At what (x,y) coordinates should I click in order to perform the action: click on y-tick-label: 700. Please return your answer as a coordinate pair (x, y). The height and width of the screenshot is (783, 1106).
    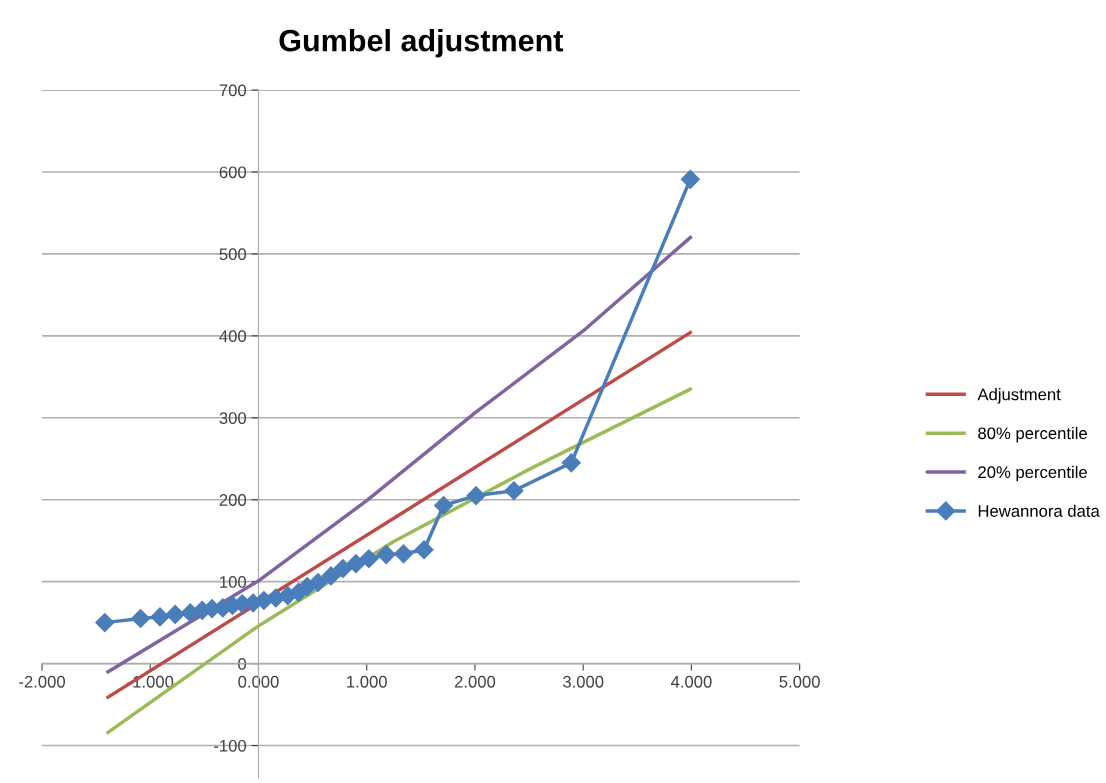
    Looking at the image, I should click on (233, 90).